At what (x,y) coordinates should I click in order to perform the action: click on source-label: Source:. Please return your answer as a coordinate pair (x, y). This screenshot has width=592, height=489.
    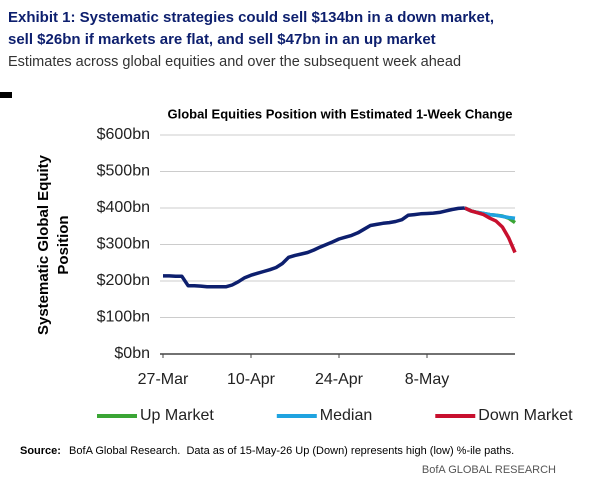
    Looking at the image, I should click on (40, 451).